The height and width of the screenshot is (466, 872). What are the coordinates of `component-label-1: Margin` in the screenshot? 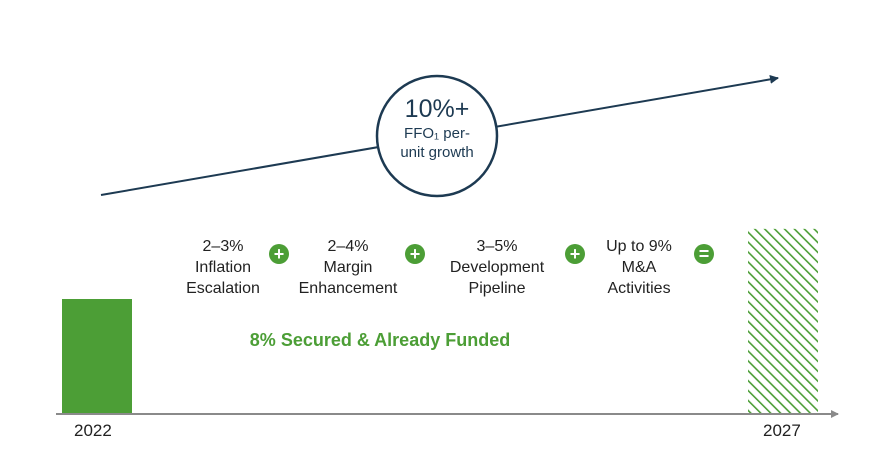 It's located at (348, 267).